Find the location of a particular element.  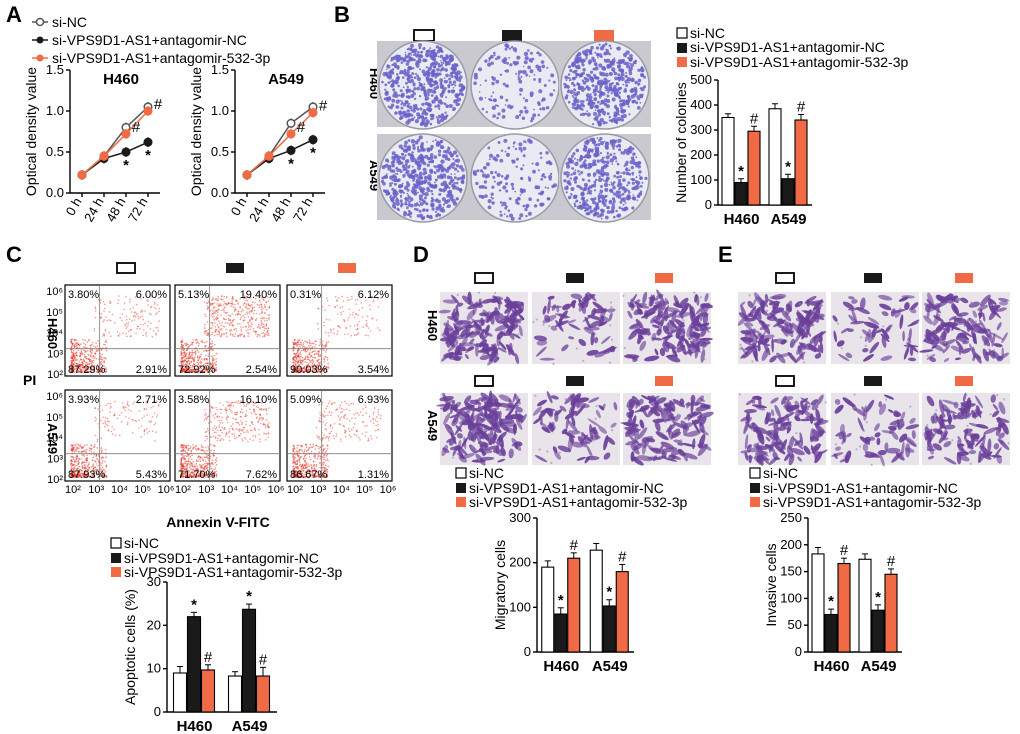

legend-a-si-nc: si-NC is located at coordinates (69, 22).